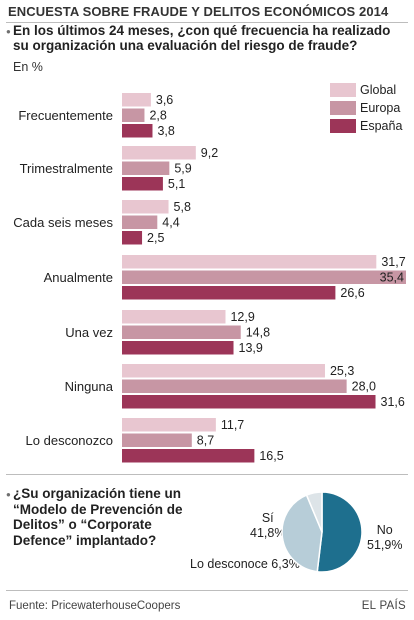  What do you see at coordinates (392, 278) in the screenshot?
I see `bar-value-label: 35,4` at bounding box center [392, 278].